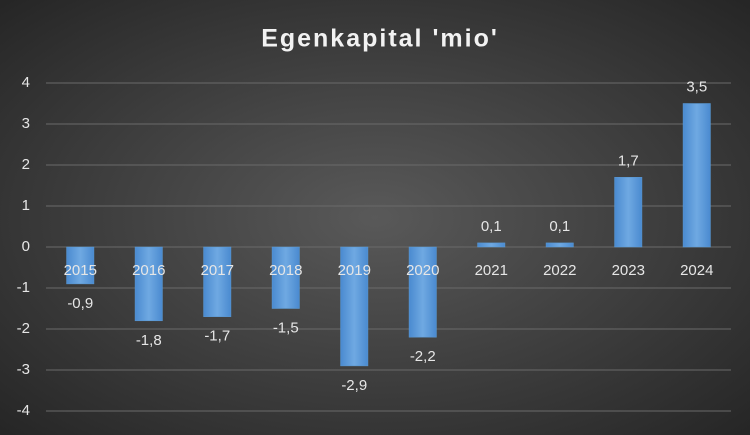  What do you see at coordinates (217, 270) in the screenshot?
I see `x-tick-label: 2017` at bounding box center [217, 270].